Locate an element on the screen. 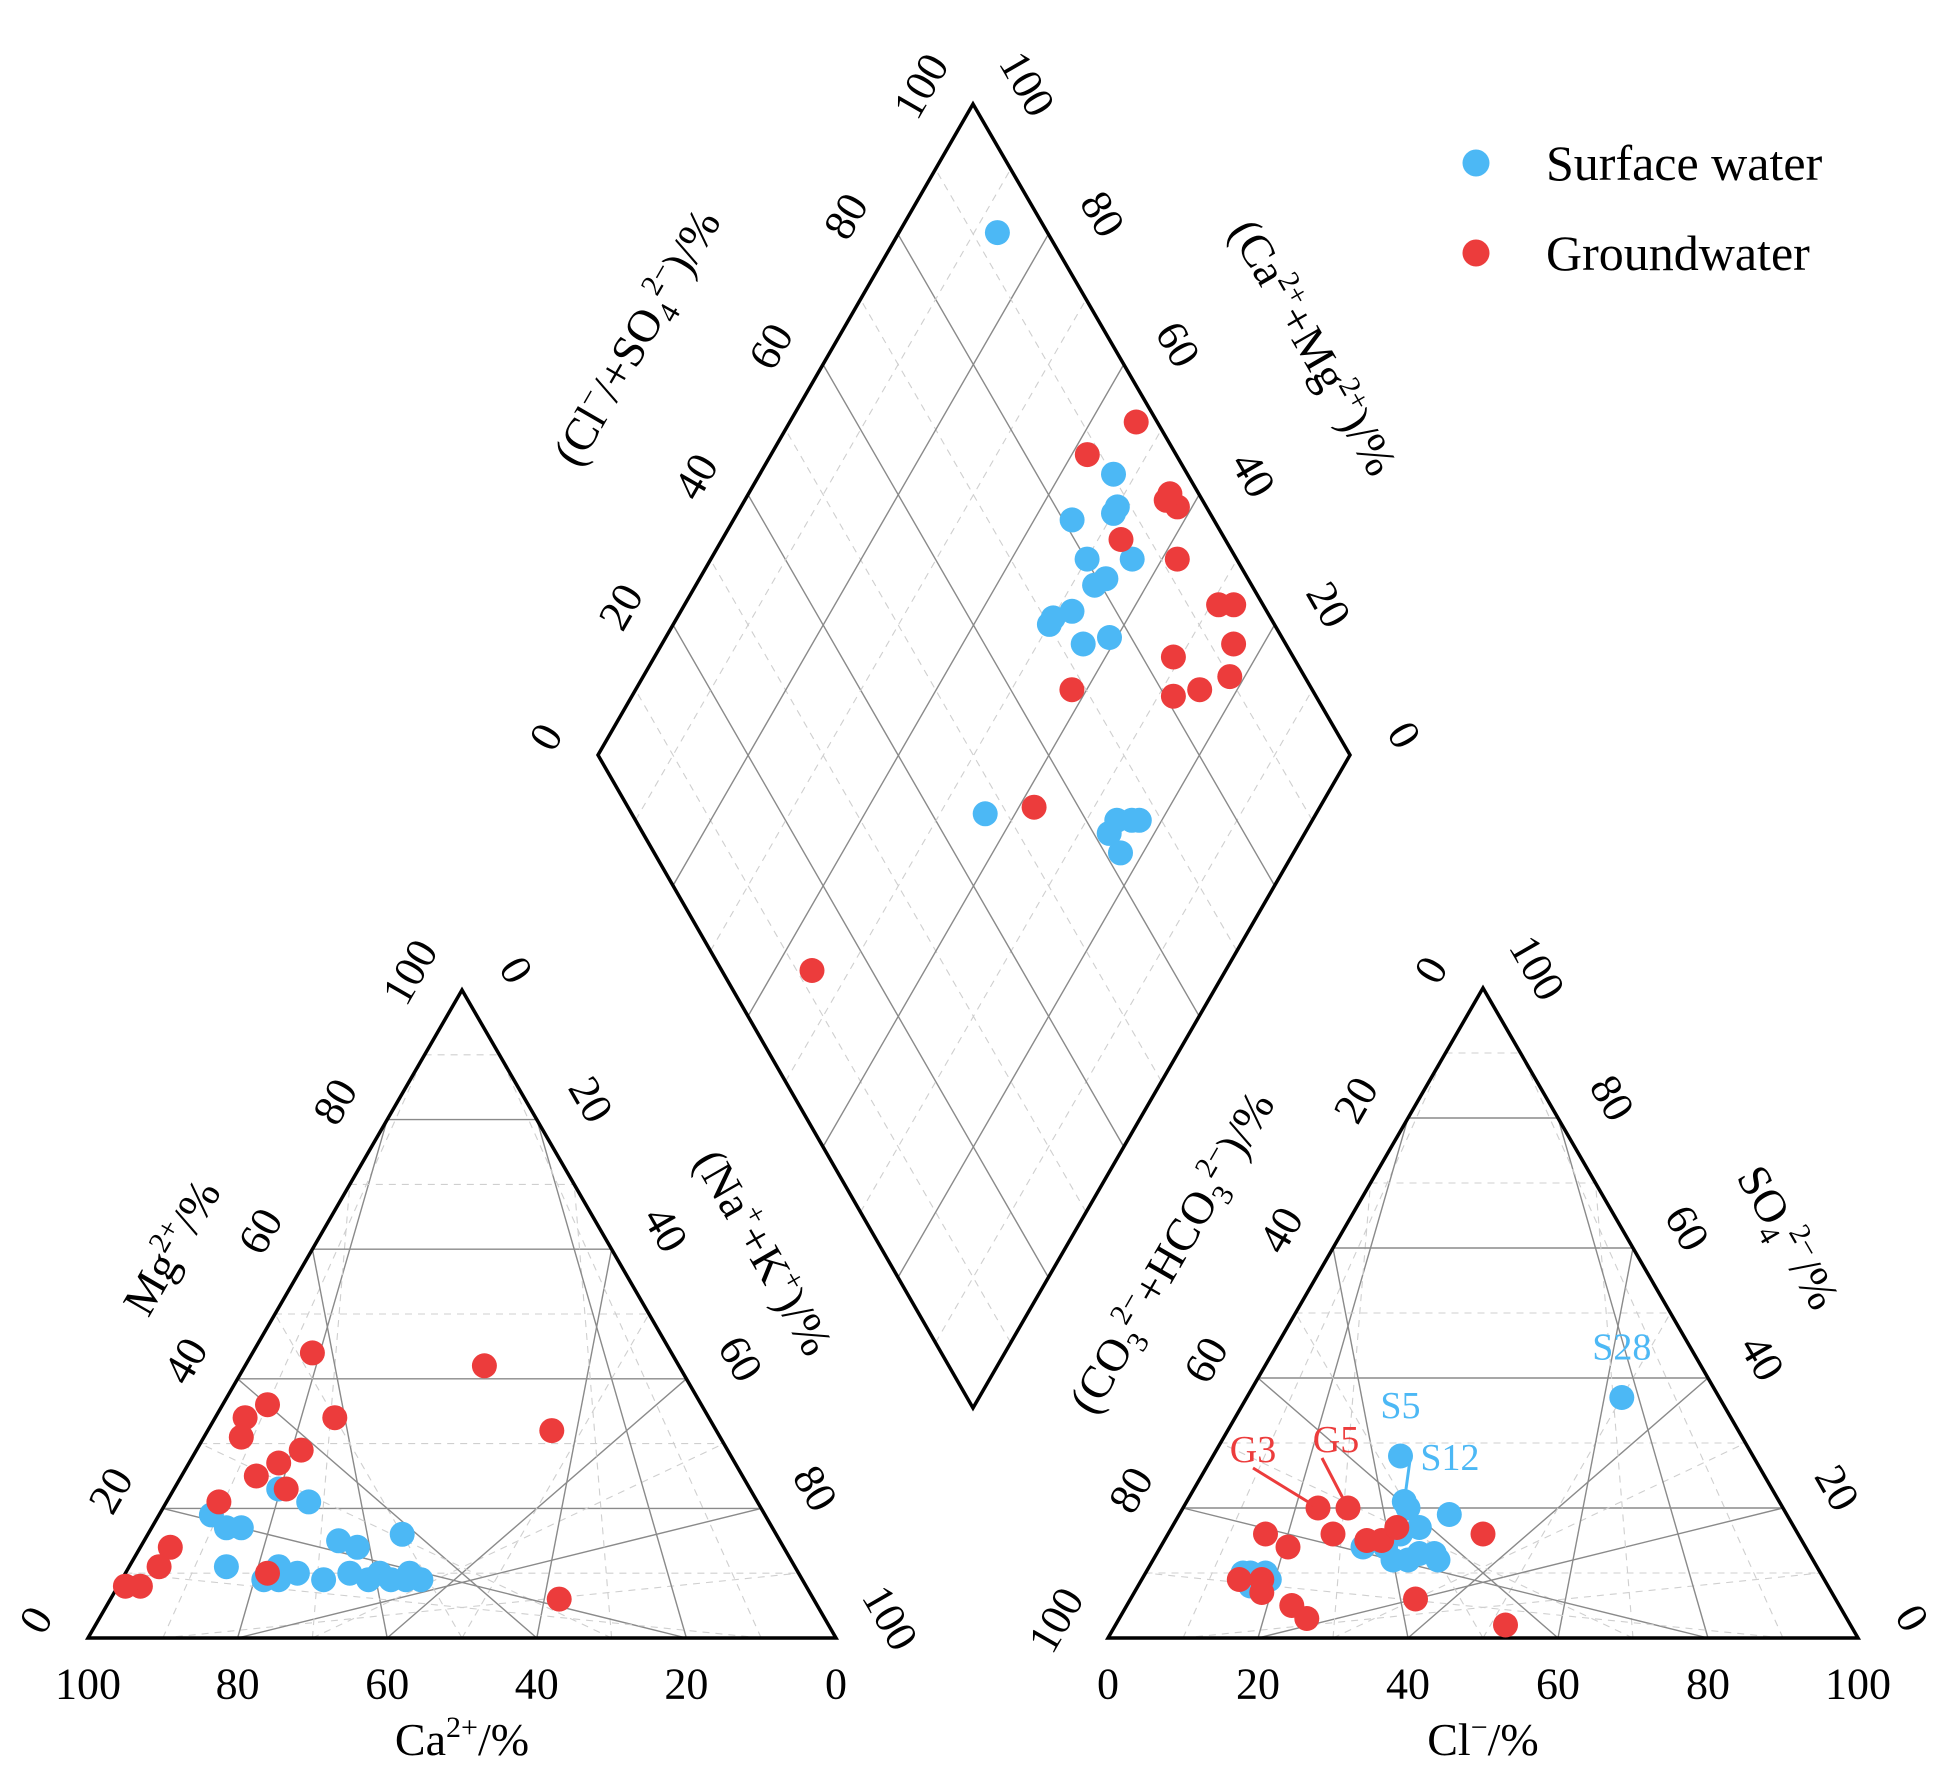  anion-triangle is located at coordinates (1483, 1312).